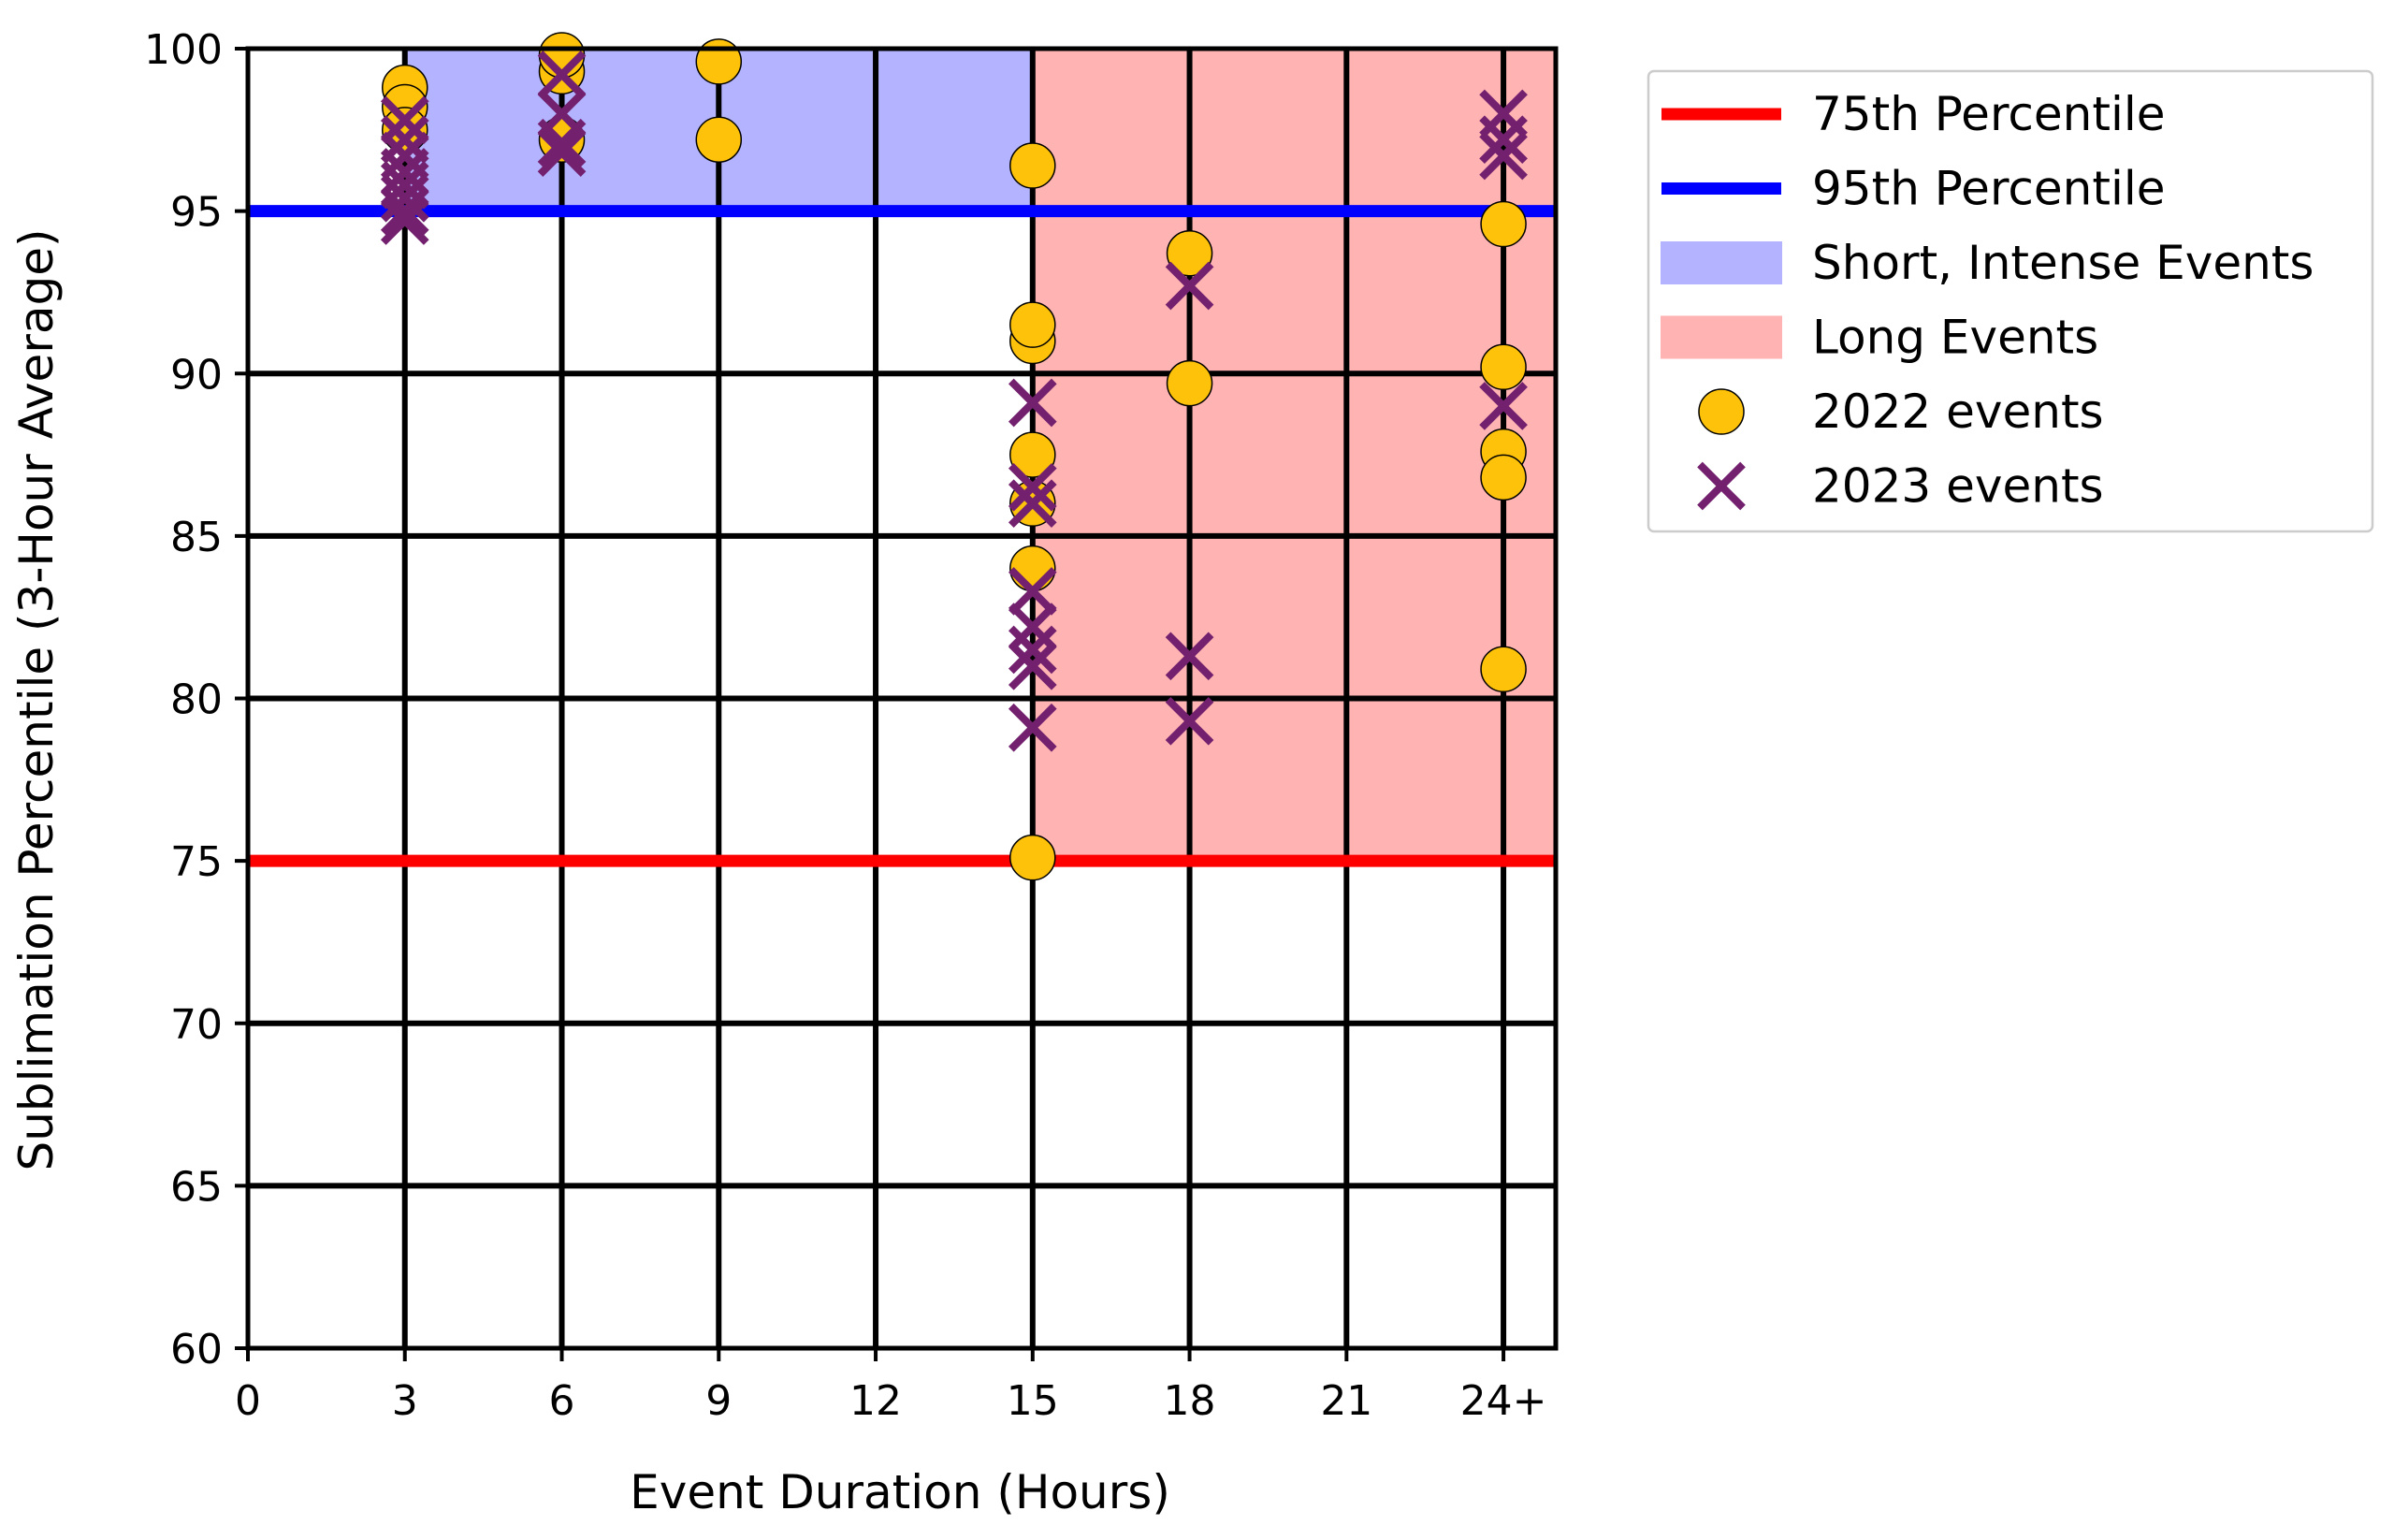 The image size is (2394, 1540). What do you see at coordinates (1503, 1401) in the screenshot?
I see `x-tick-label-8: 24+` at bounding box center [1503, 1401].